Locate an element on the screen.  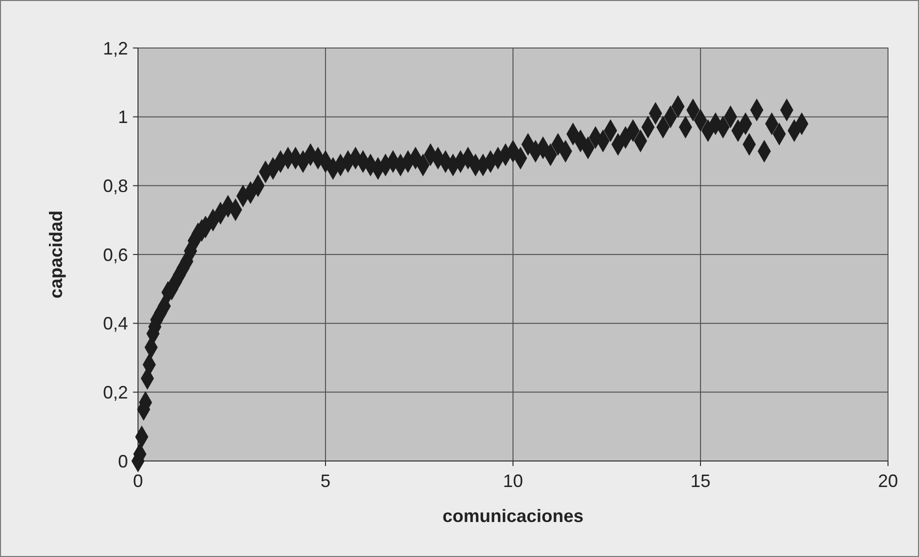
y-tick-label: 0 is located at coordinates (123, 461).